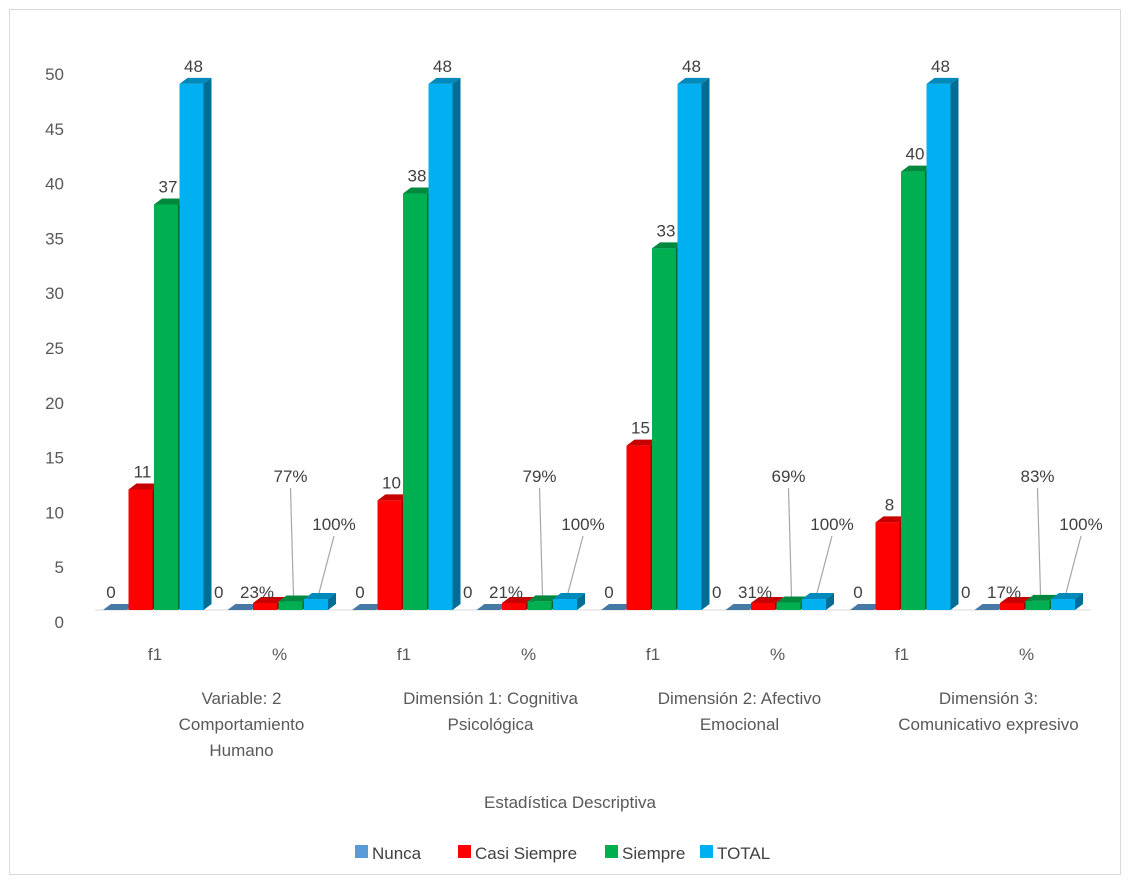 The image size is (1130, 885). Describe the element at coordinates (290, 476) in the screenshot. I see `data-label: 77%` at that location.